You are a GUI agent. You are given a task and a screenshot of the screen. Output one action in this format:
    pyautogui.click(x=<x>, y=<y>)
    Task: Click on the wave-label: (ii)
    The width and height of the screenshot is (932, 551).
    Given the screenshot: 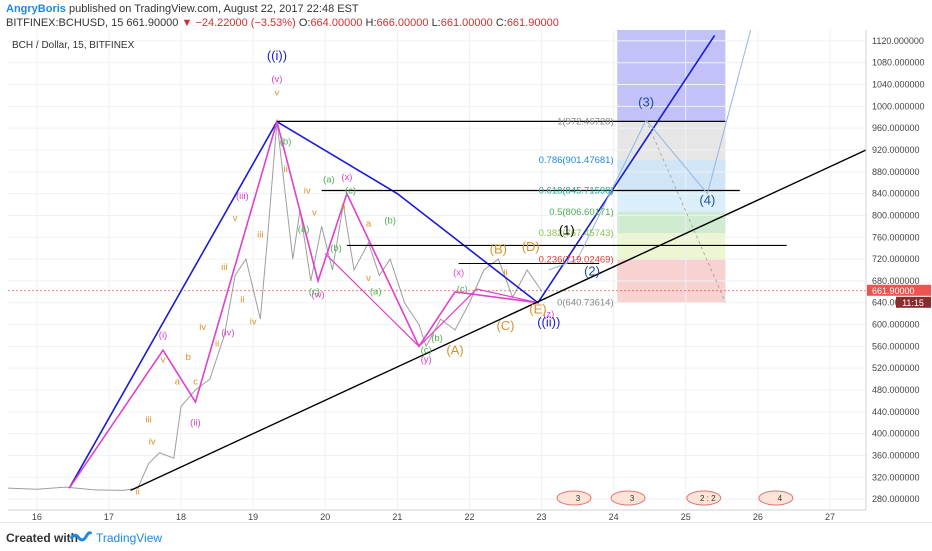 What is the action you would take?
    pyautogui.click(x=195, y=422)
    